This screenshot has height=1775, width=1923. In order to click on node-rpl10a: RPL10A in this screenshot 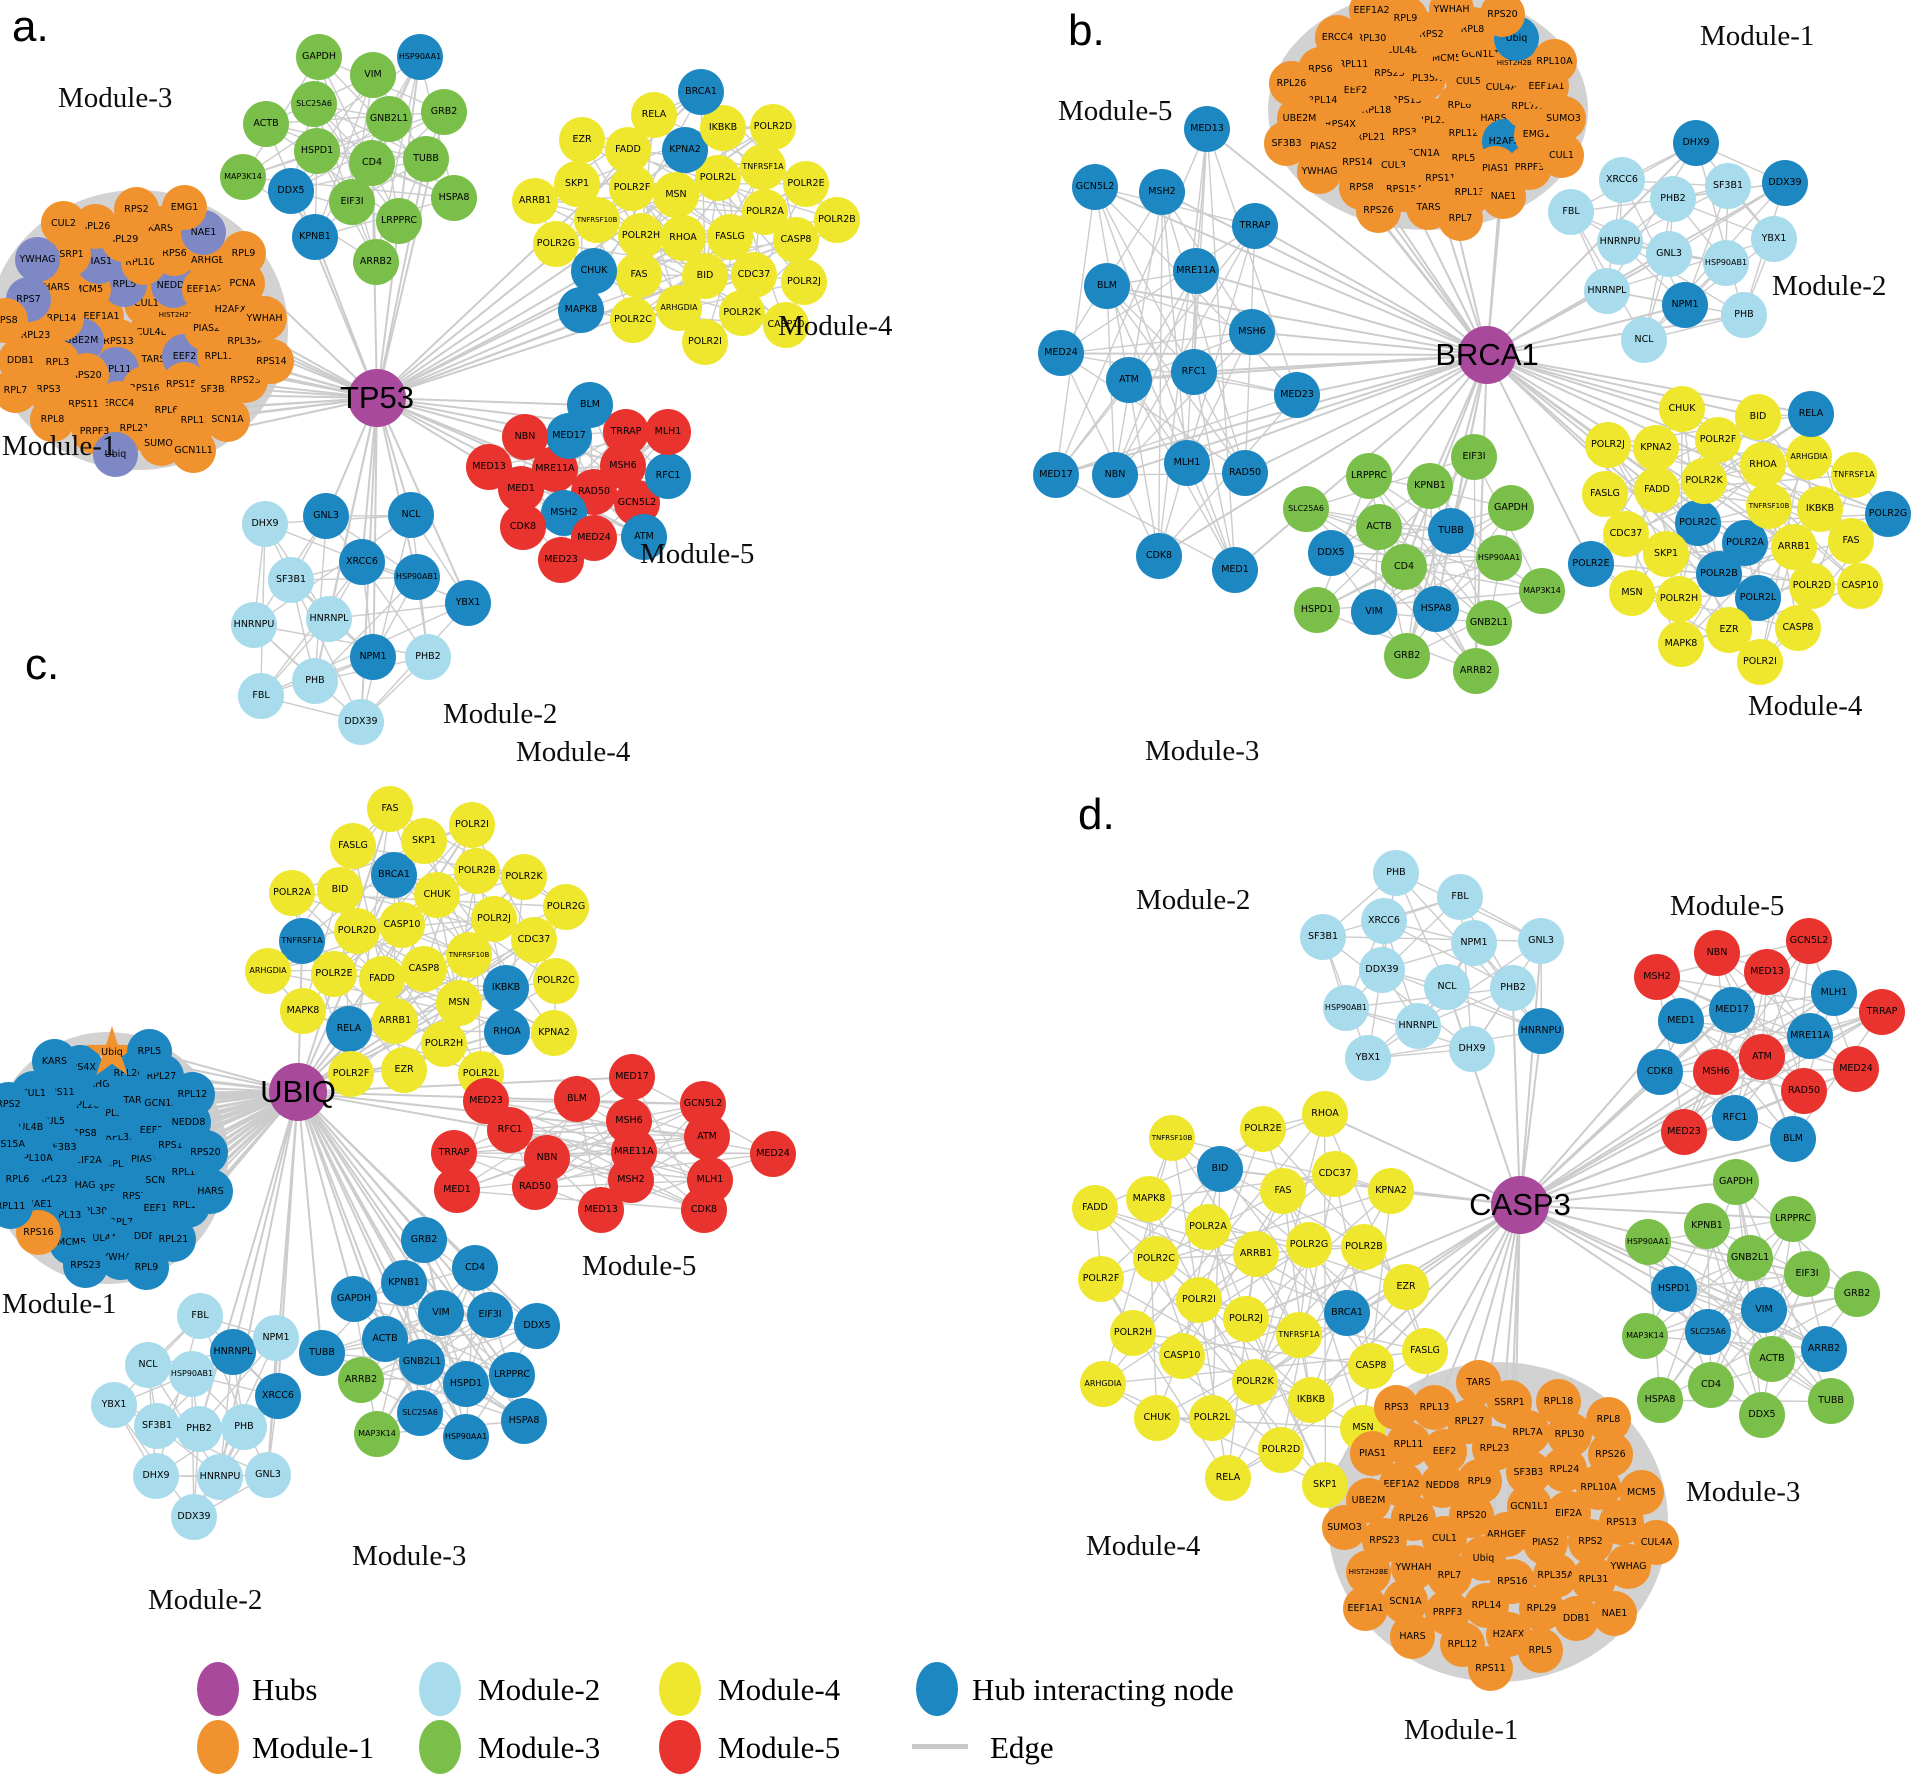, I will do `click(1554, 61)`.